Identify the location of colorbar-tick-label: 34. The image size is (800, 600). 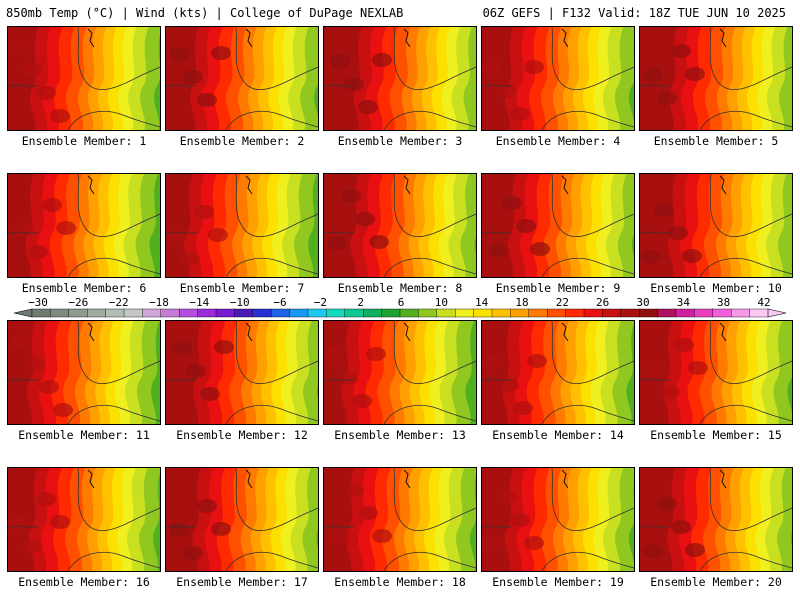
(684, 302).